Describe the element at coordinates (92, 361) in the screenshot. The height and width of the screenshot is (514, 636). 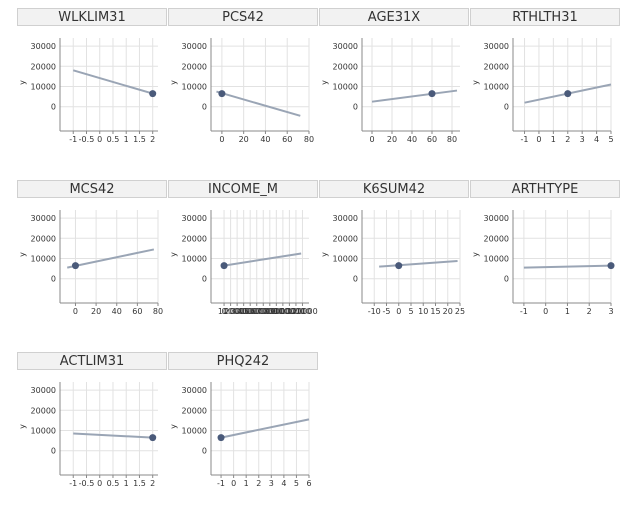
I see `facet-title: ACTLIM31` at that location.